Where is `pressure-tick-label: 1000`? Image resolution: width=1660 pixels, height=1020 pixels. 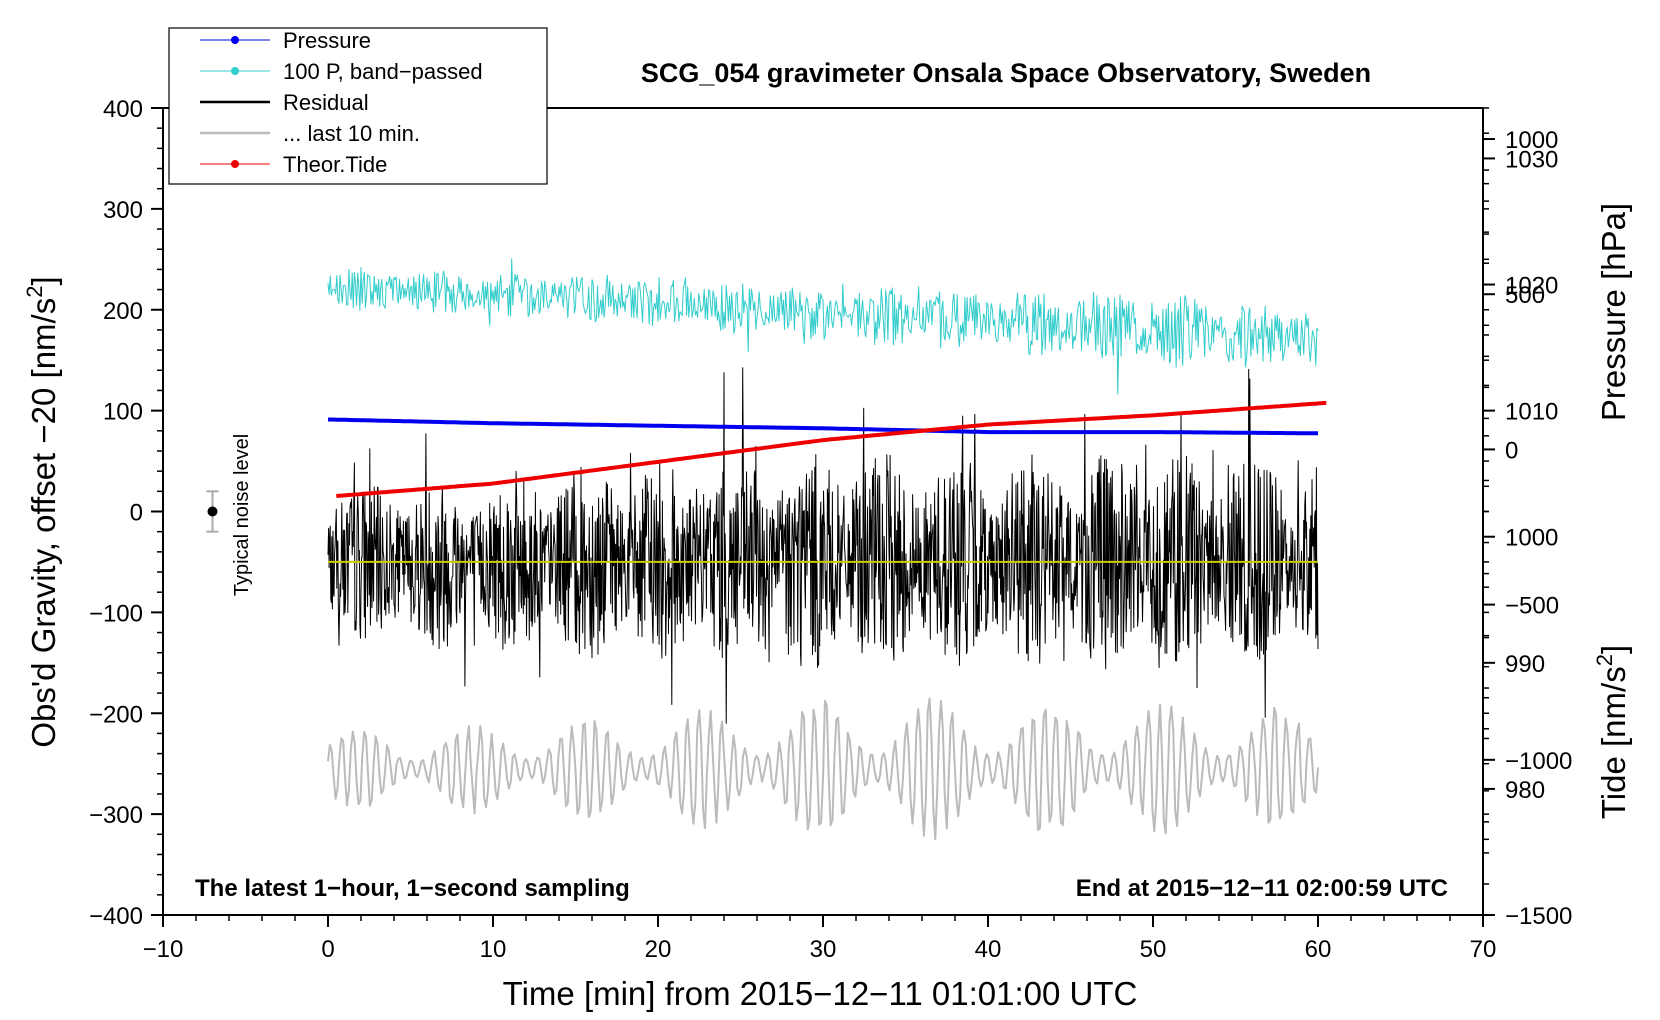 pressure-tick-label: 1000 is located at coordinates (1531, 538).